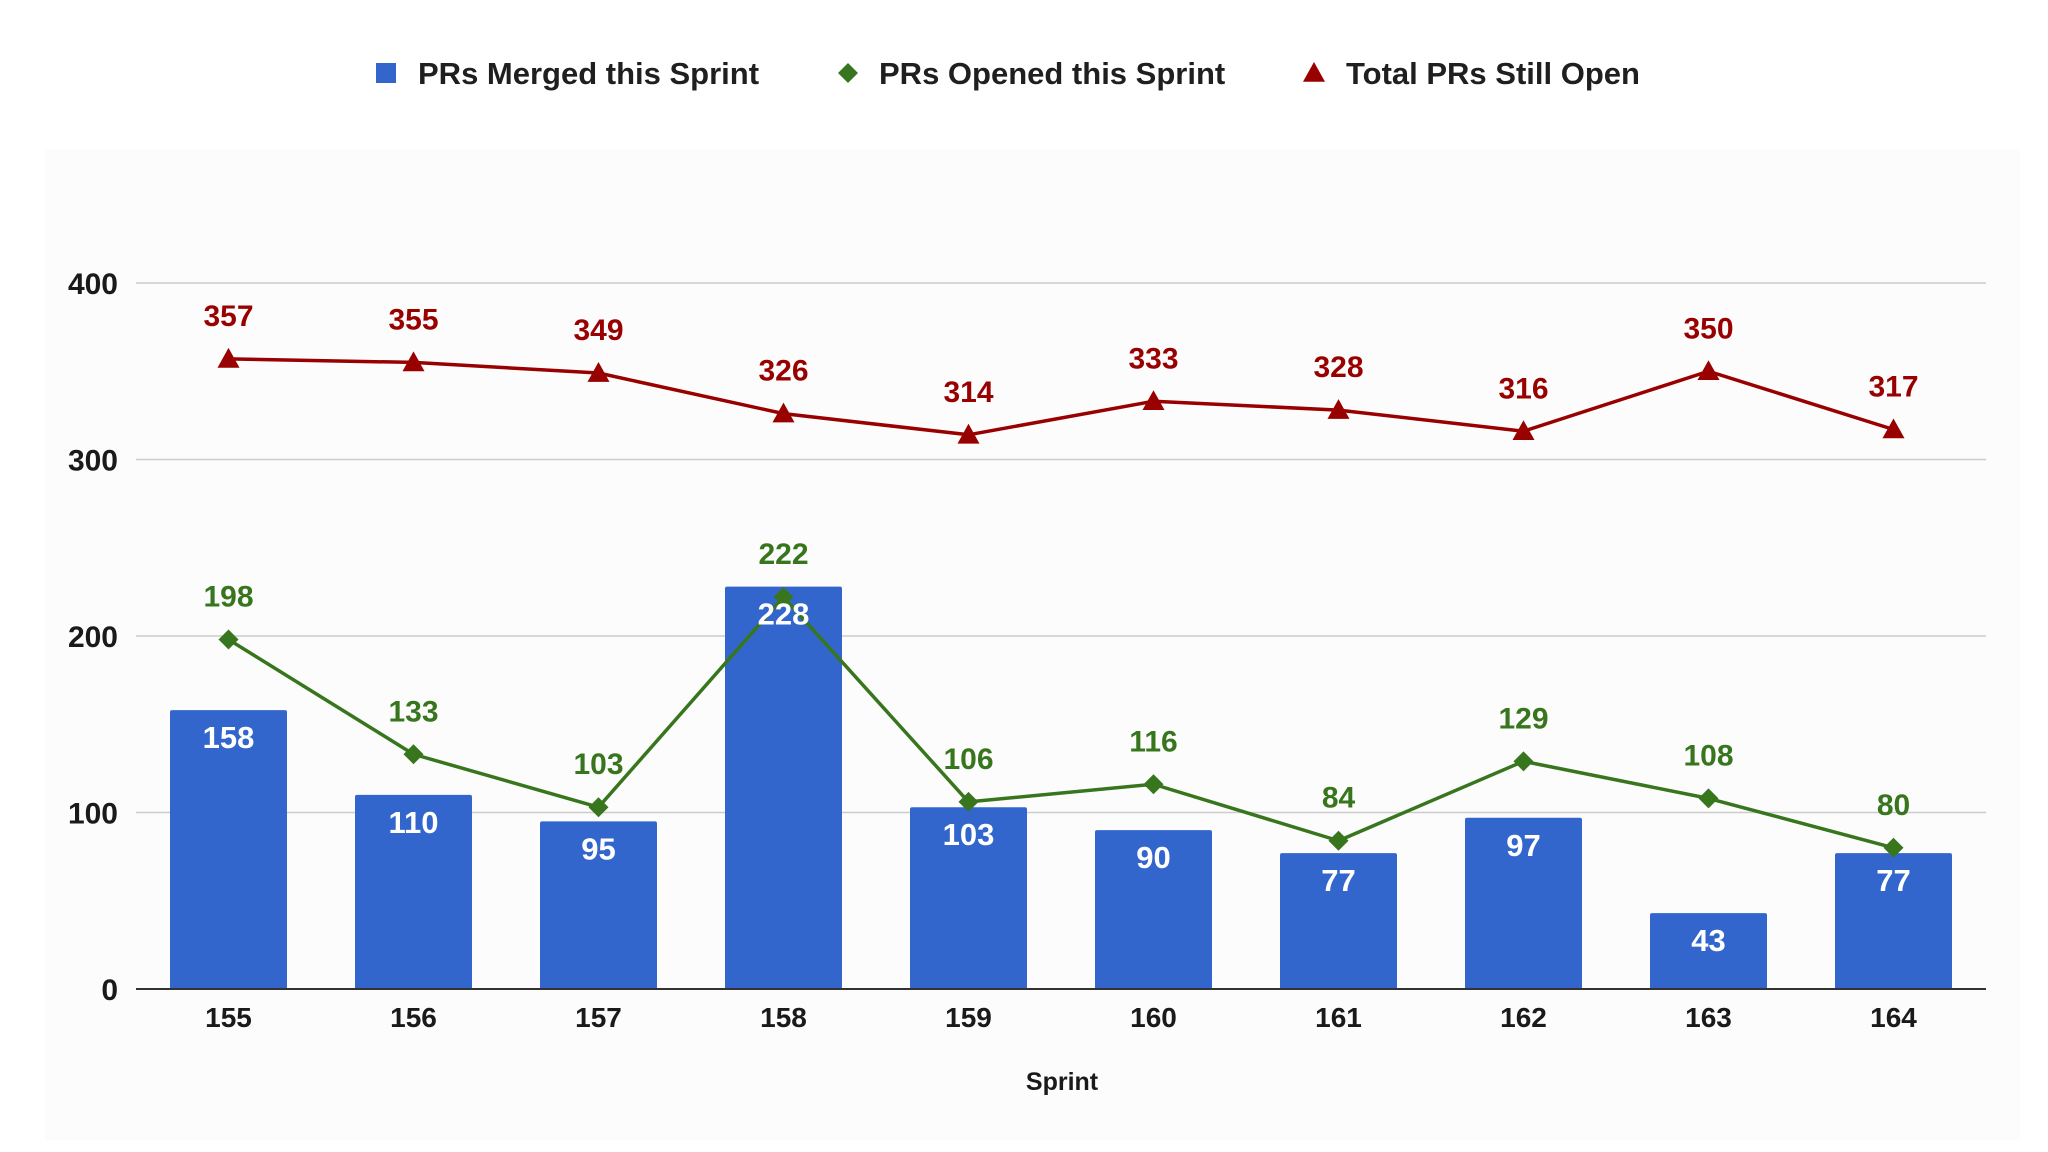 This screenshot has width=2048, height=1152. What do you see at coordinates (1493, 73) in the screenshot?
I see `legend-label-still-open: Total PRs Still Open` at bounding box center [1493, 73].